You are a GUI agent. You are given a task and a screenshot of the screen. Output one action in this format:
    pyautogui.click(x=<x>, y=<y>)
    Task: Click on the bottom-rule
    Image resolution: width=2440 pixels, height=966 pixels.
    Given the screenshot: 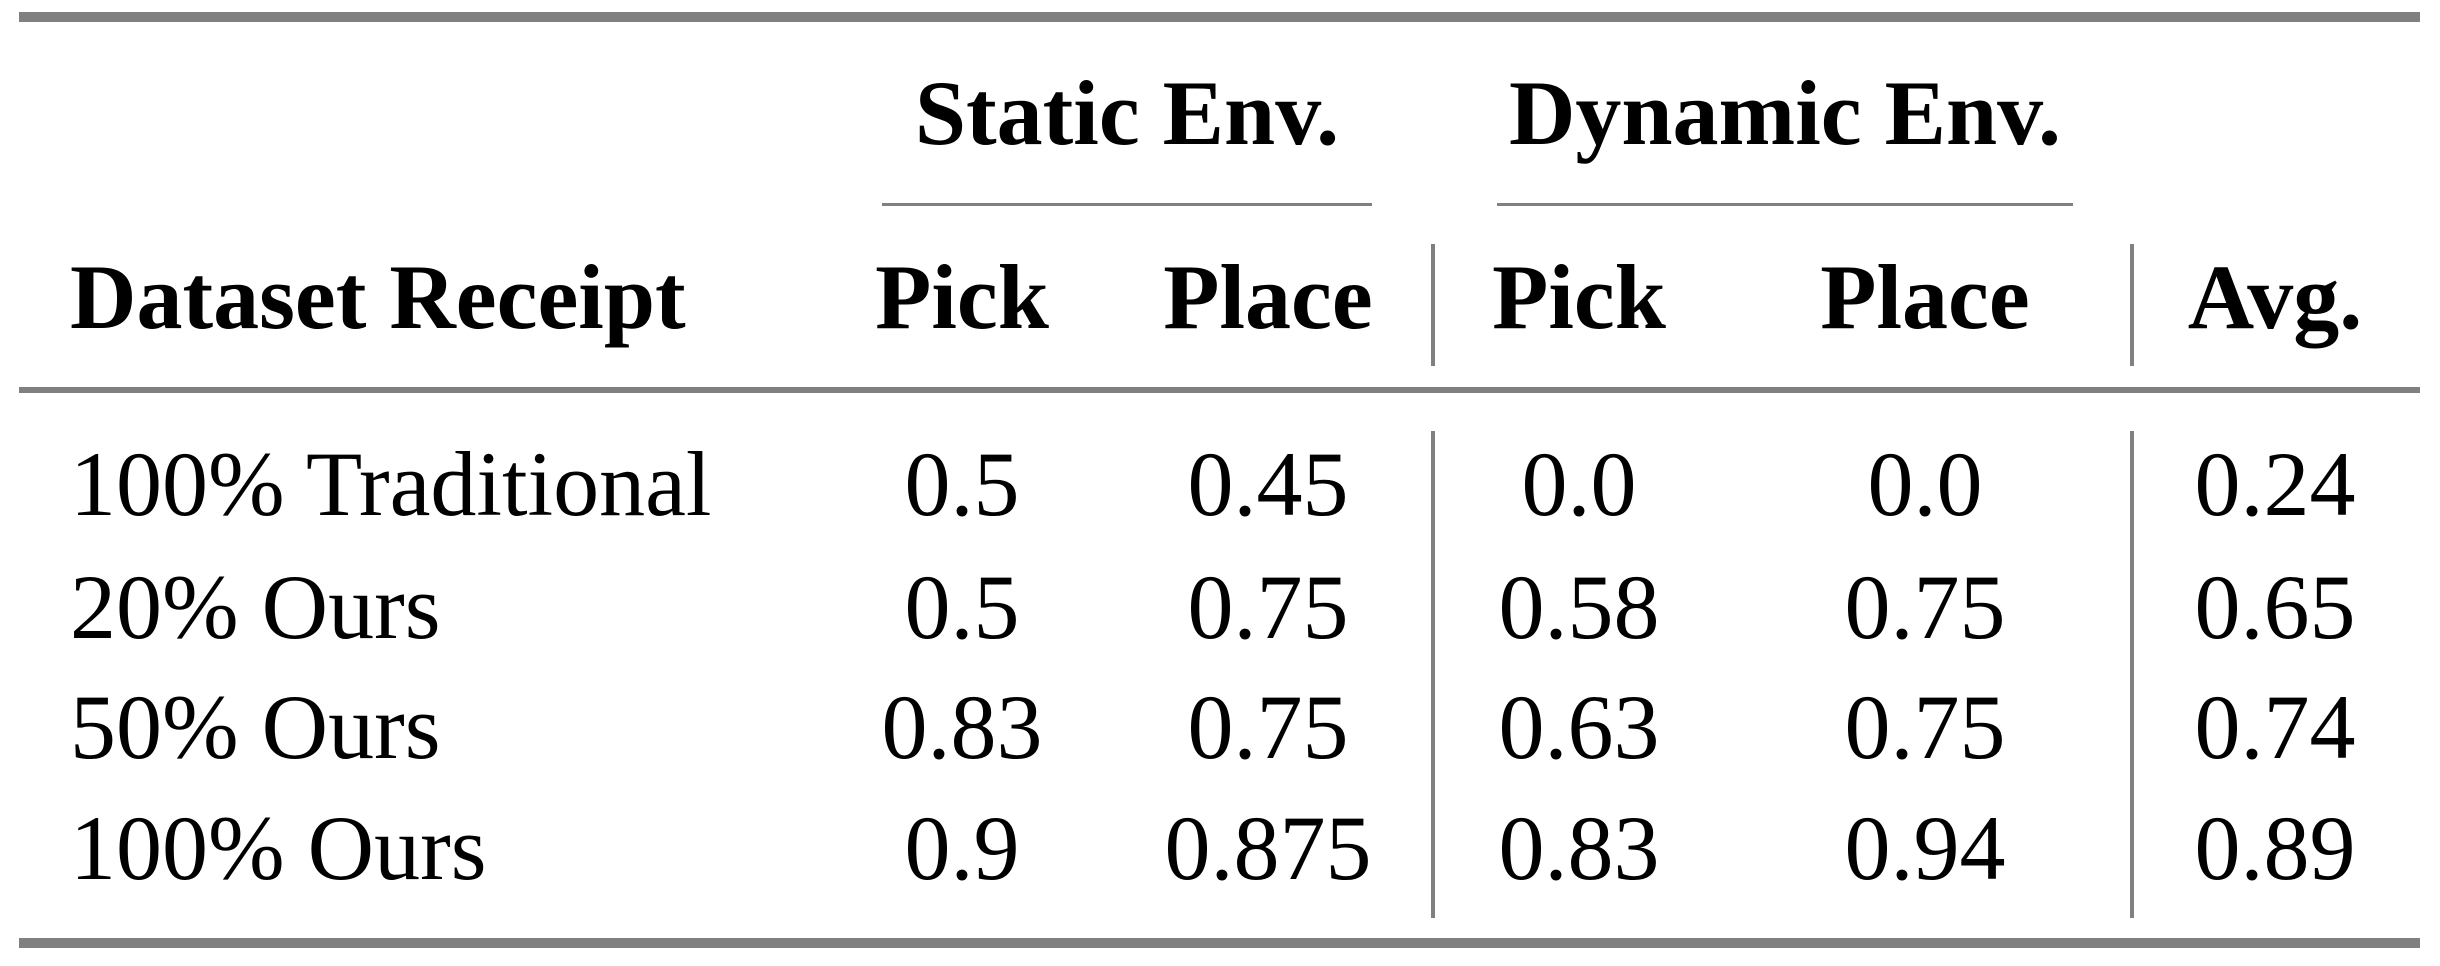 What is the action you would take?
    pyautogui.click(x=1219, y=943)
    